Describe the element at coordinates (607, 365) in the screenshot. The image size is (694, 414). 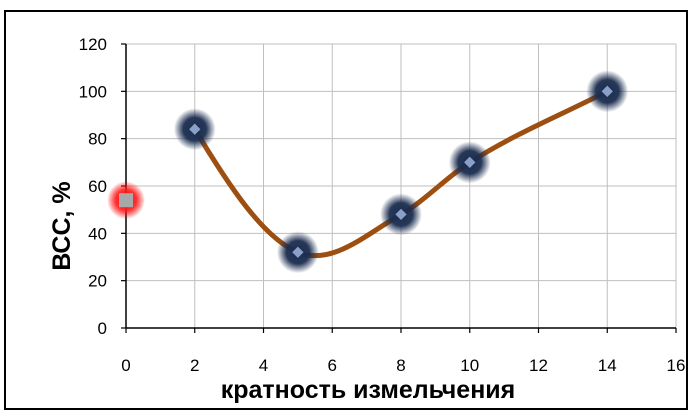
I see `x-tick-label: 14` at that location.